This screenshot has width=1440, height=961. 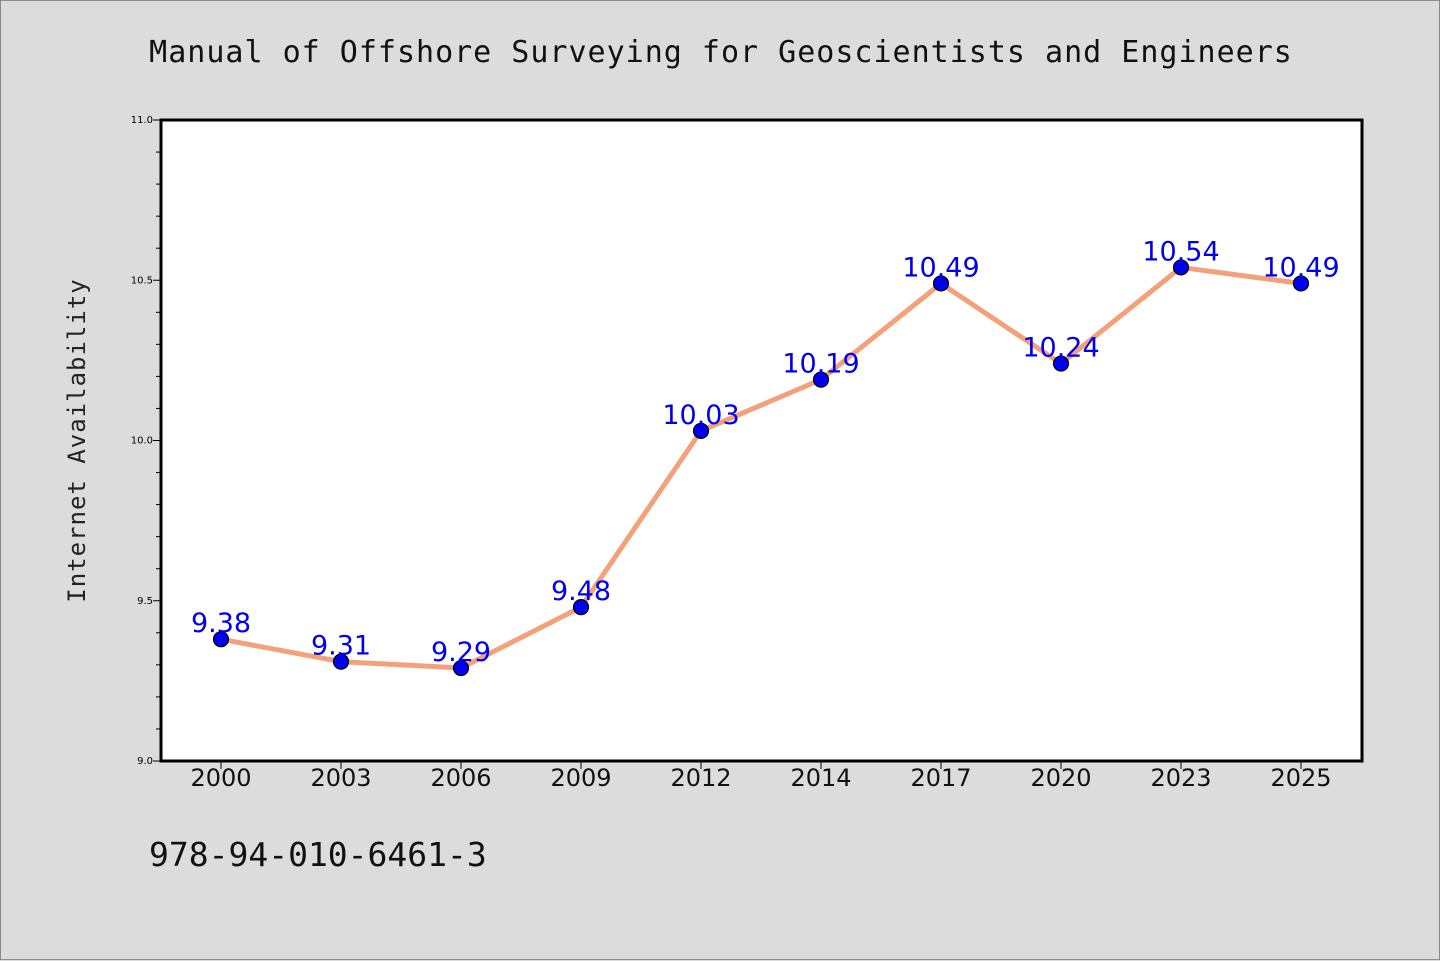 What do you see at coordinates (142, 441) in the screenshot?
I see `y-tick-label: 10.0` at bounding box center [142, 441].